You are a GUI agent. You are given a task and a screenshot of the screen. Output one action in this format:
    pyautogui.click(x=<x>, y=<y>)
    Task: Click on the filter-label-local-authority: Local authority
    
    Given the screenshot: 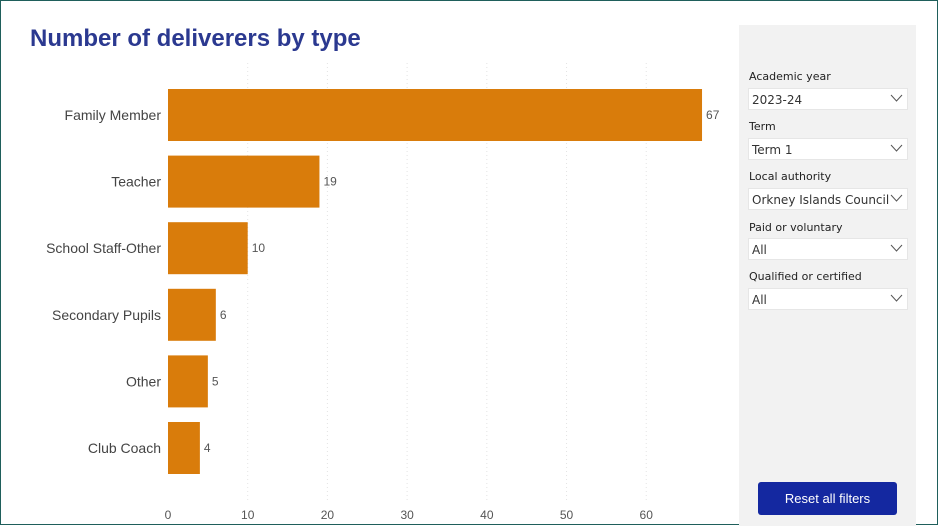 What is the action you would take?
    pyautogui.click(x=790, y=176)
    